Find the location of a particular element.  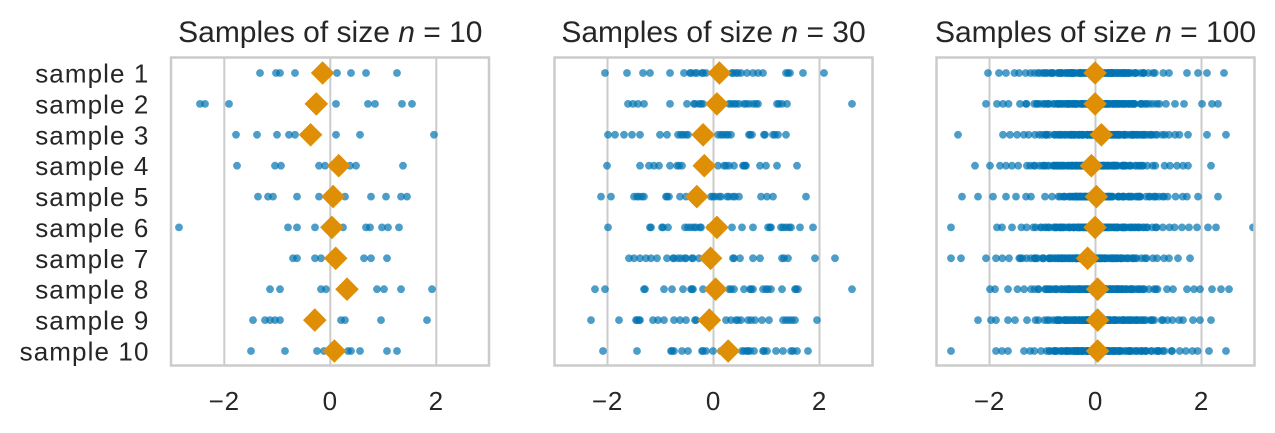

svg-text: Samples of size n = 30 is located at coordinates (713, 32).